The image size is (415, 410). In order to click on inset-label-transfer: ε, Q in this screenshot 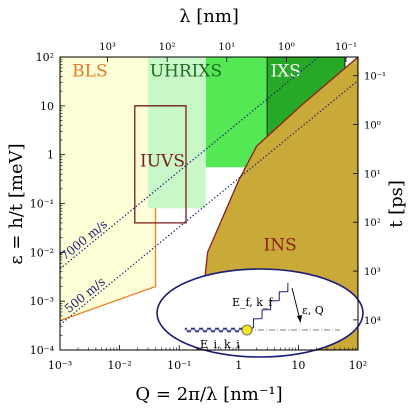, I will do `click(313, 310)`.